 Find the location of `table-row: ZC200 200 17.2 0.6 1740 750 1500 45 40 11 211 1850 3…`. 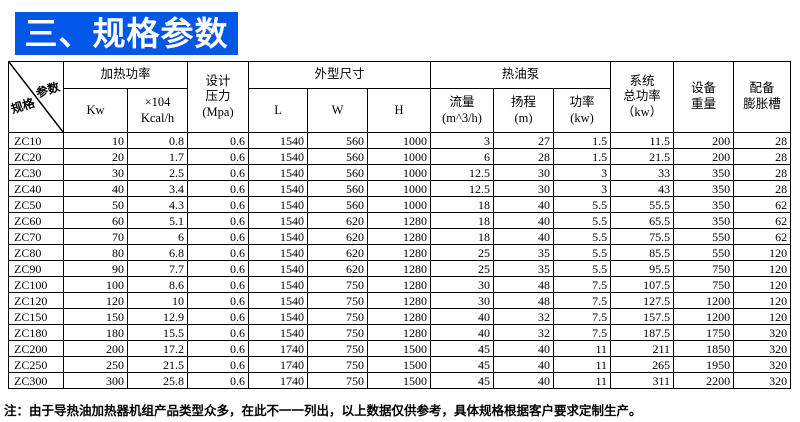

table-row: ZC200 200 17.2 0.6 1740 750 1500 45 40 11 211 1850 3… is located at coordinates (400, 348).